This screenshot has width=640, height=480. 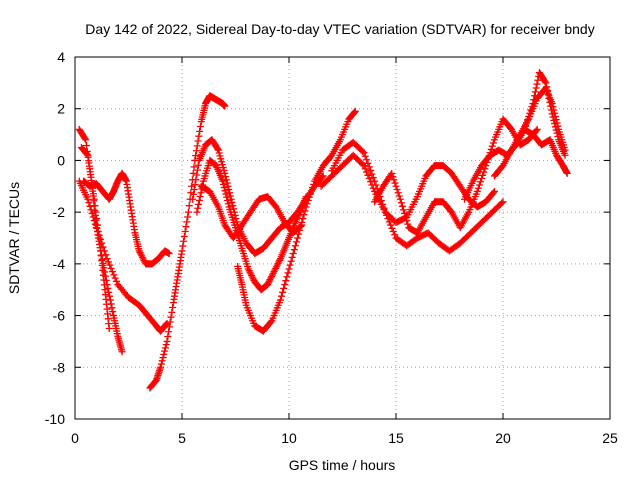 I want to click on y-tick-label: -2, so click(x=59, y=212).